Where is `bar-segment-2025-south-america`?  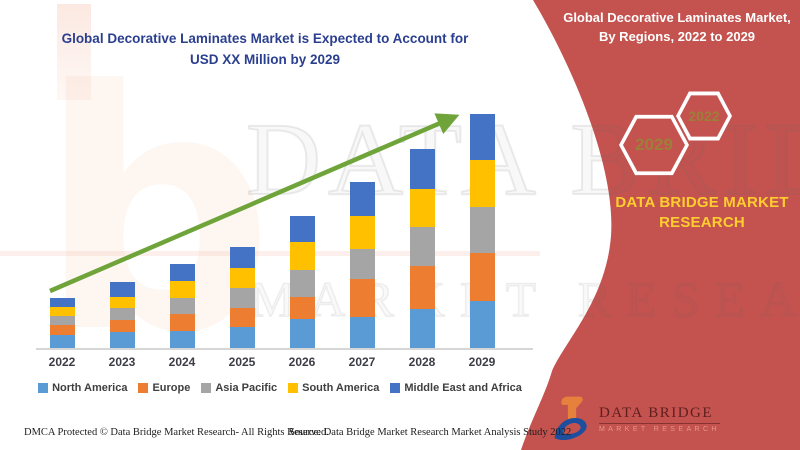 bar-segment-2025-south-america is located at coordinates (242, 278).